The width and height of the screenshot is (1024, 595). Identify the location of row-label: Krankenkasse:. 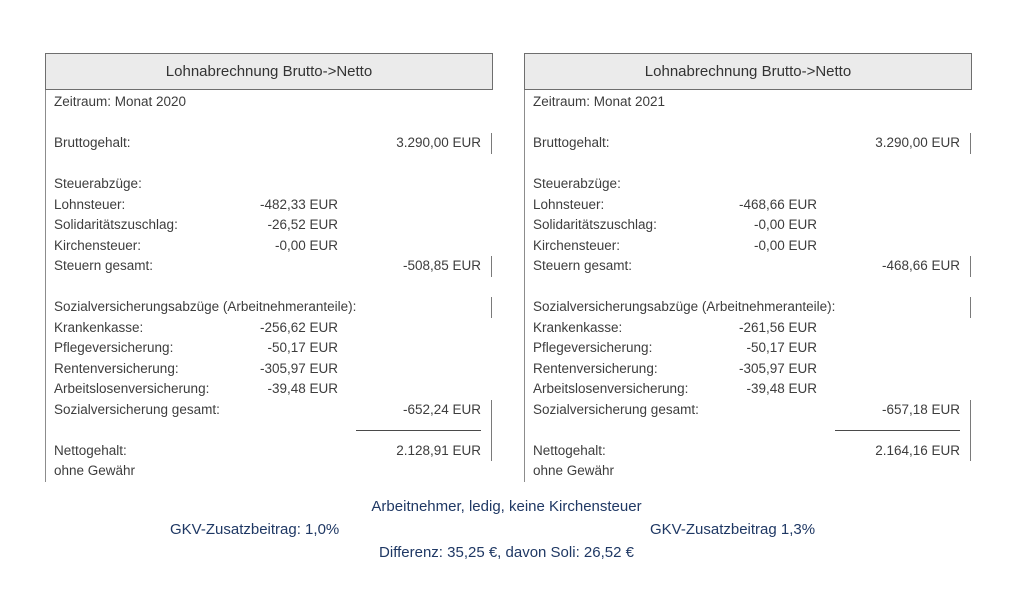
(578, 327).